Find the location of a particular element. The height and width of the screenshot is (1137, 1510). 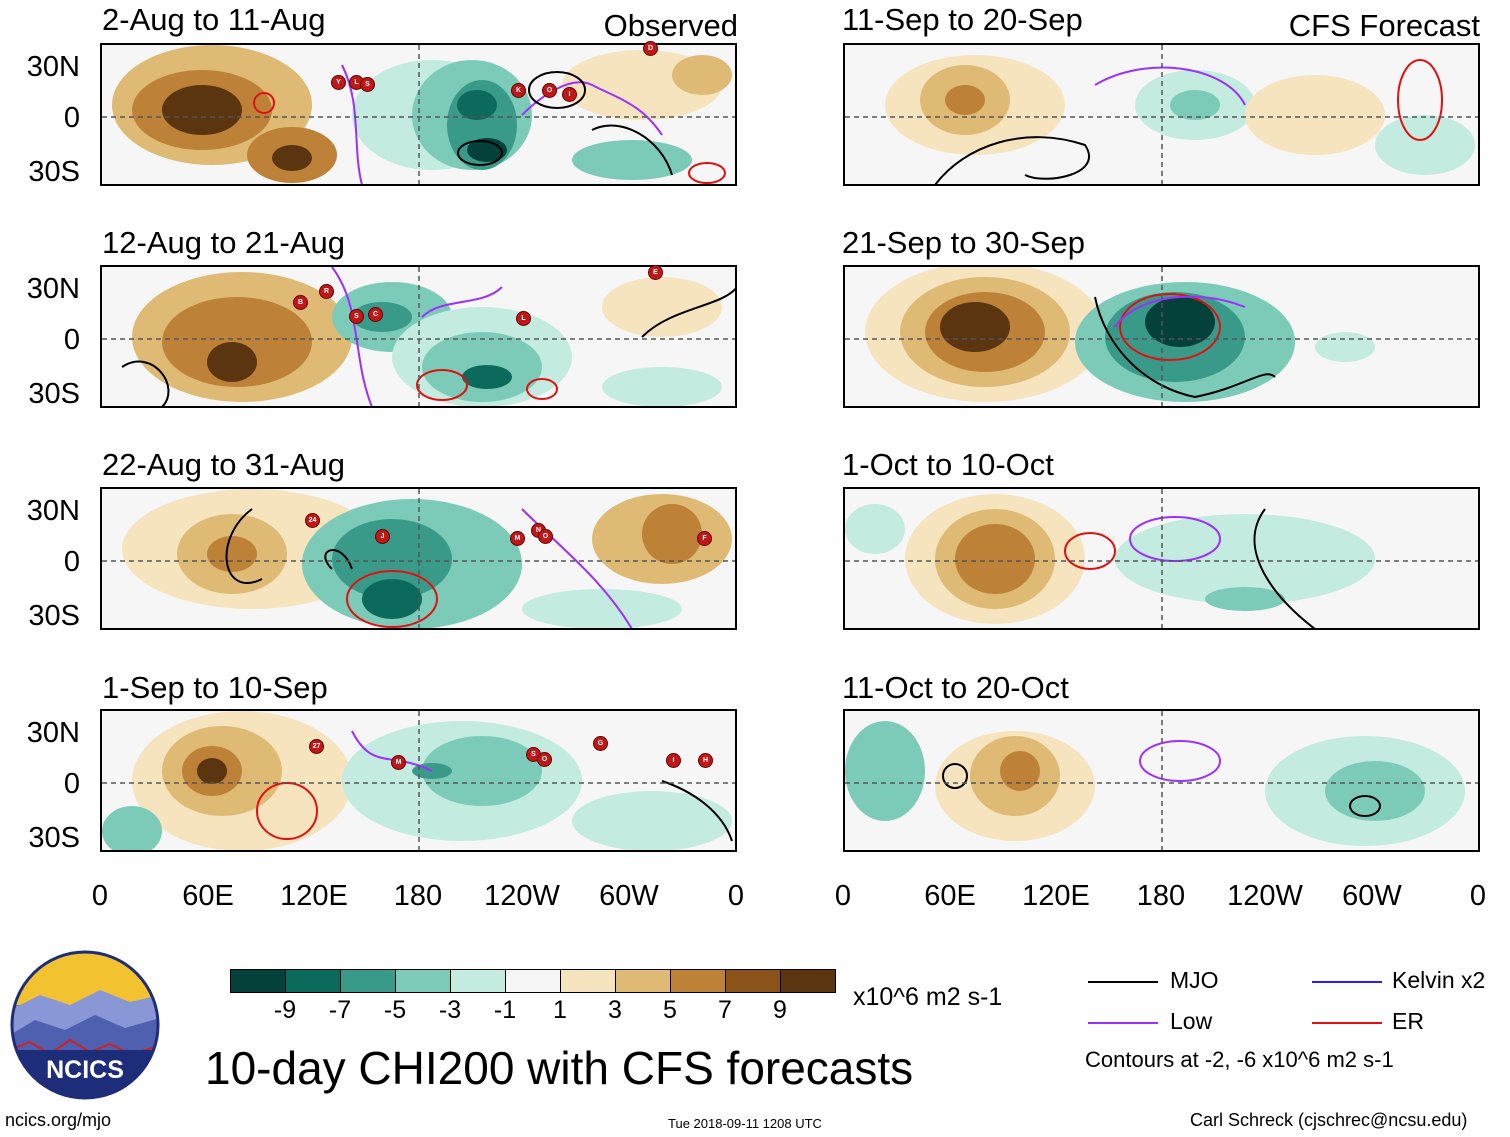

colorbar-tick-label: 3 is located at coordinates (615, 1010).